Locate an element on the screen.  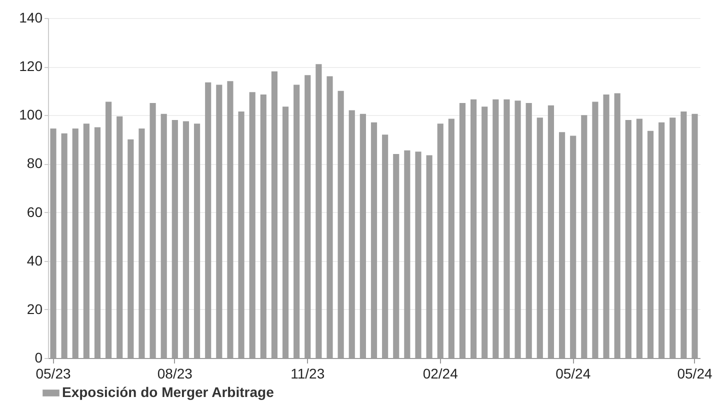
x-tick-label: 08/23 is located at coordinates (175, 374).